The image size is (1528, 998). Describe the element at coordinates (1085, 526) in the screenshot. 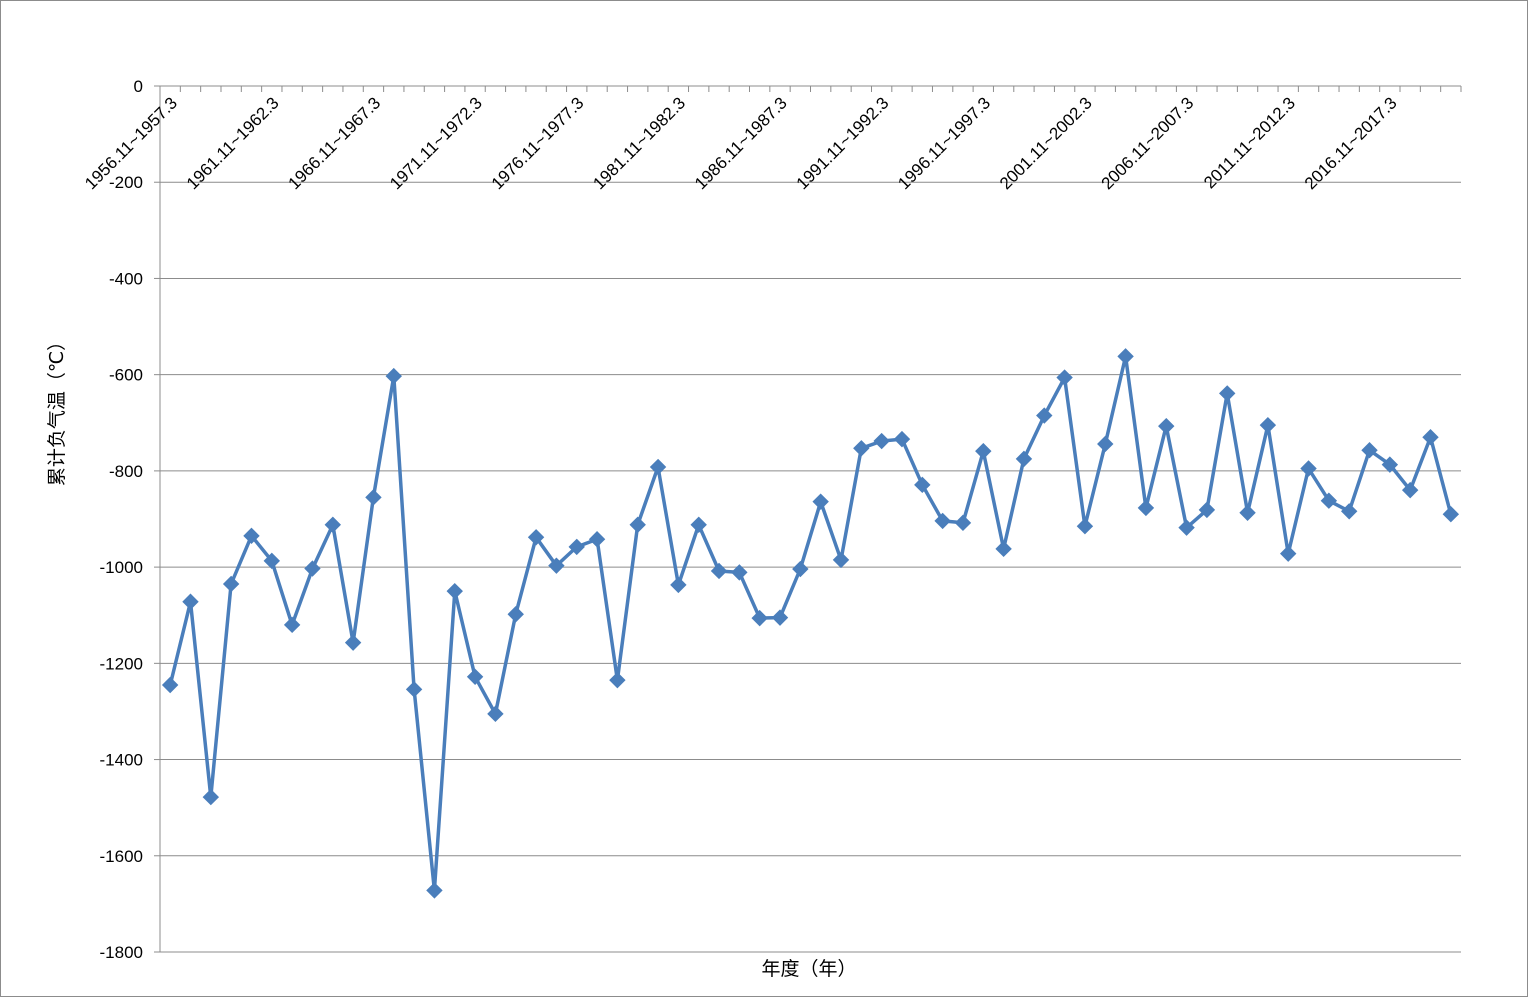

I see `data-point: 2001: -915` at that location.